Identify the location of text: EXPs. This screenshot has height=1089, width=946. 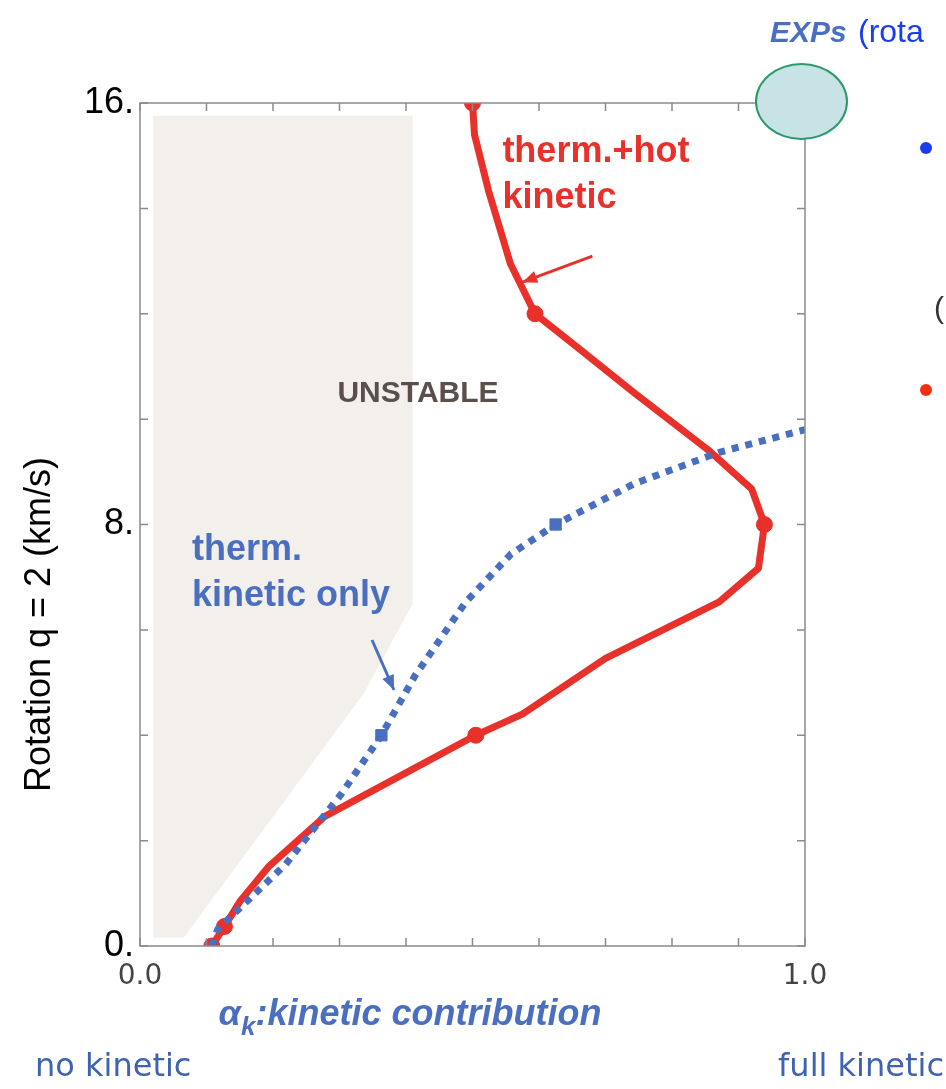
(808, 31).